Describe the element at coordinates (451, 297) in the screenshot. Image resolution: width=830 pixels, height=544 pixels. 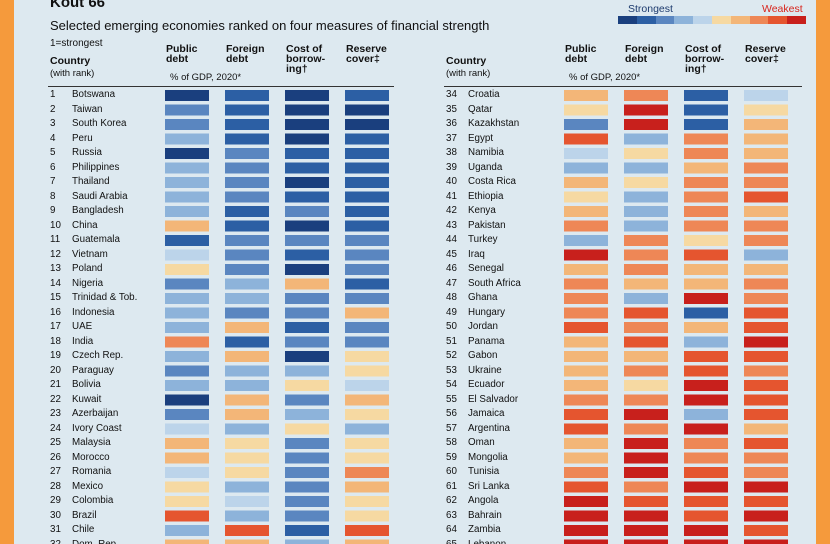
I see `country-rank: 48` at that location.